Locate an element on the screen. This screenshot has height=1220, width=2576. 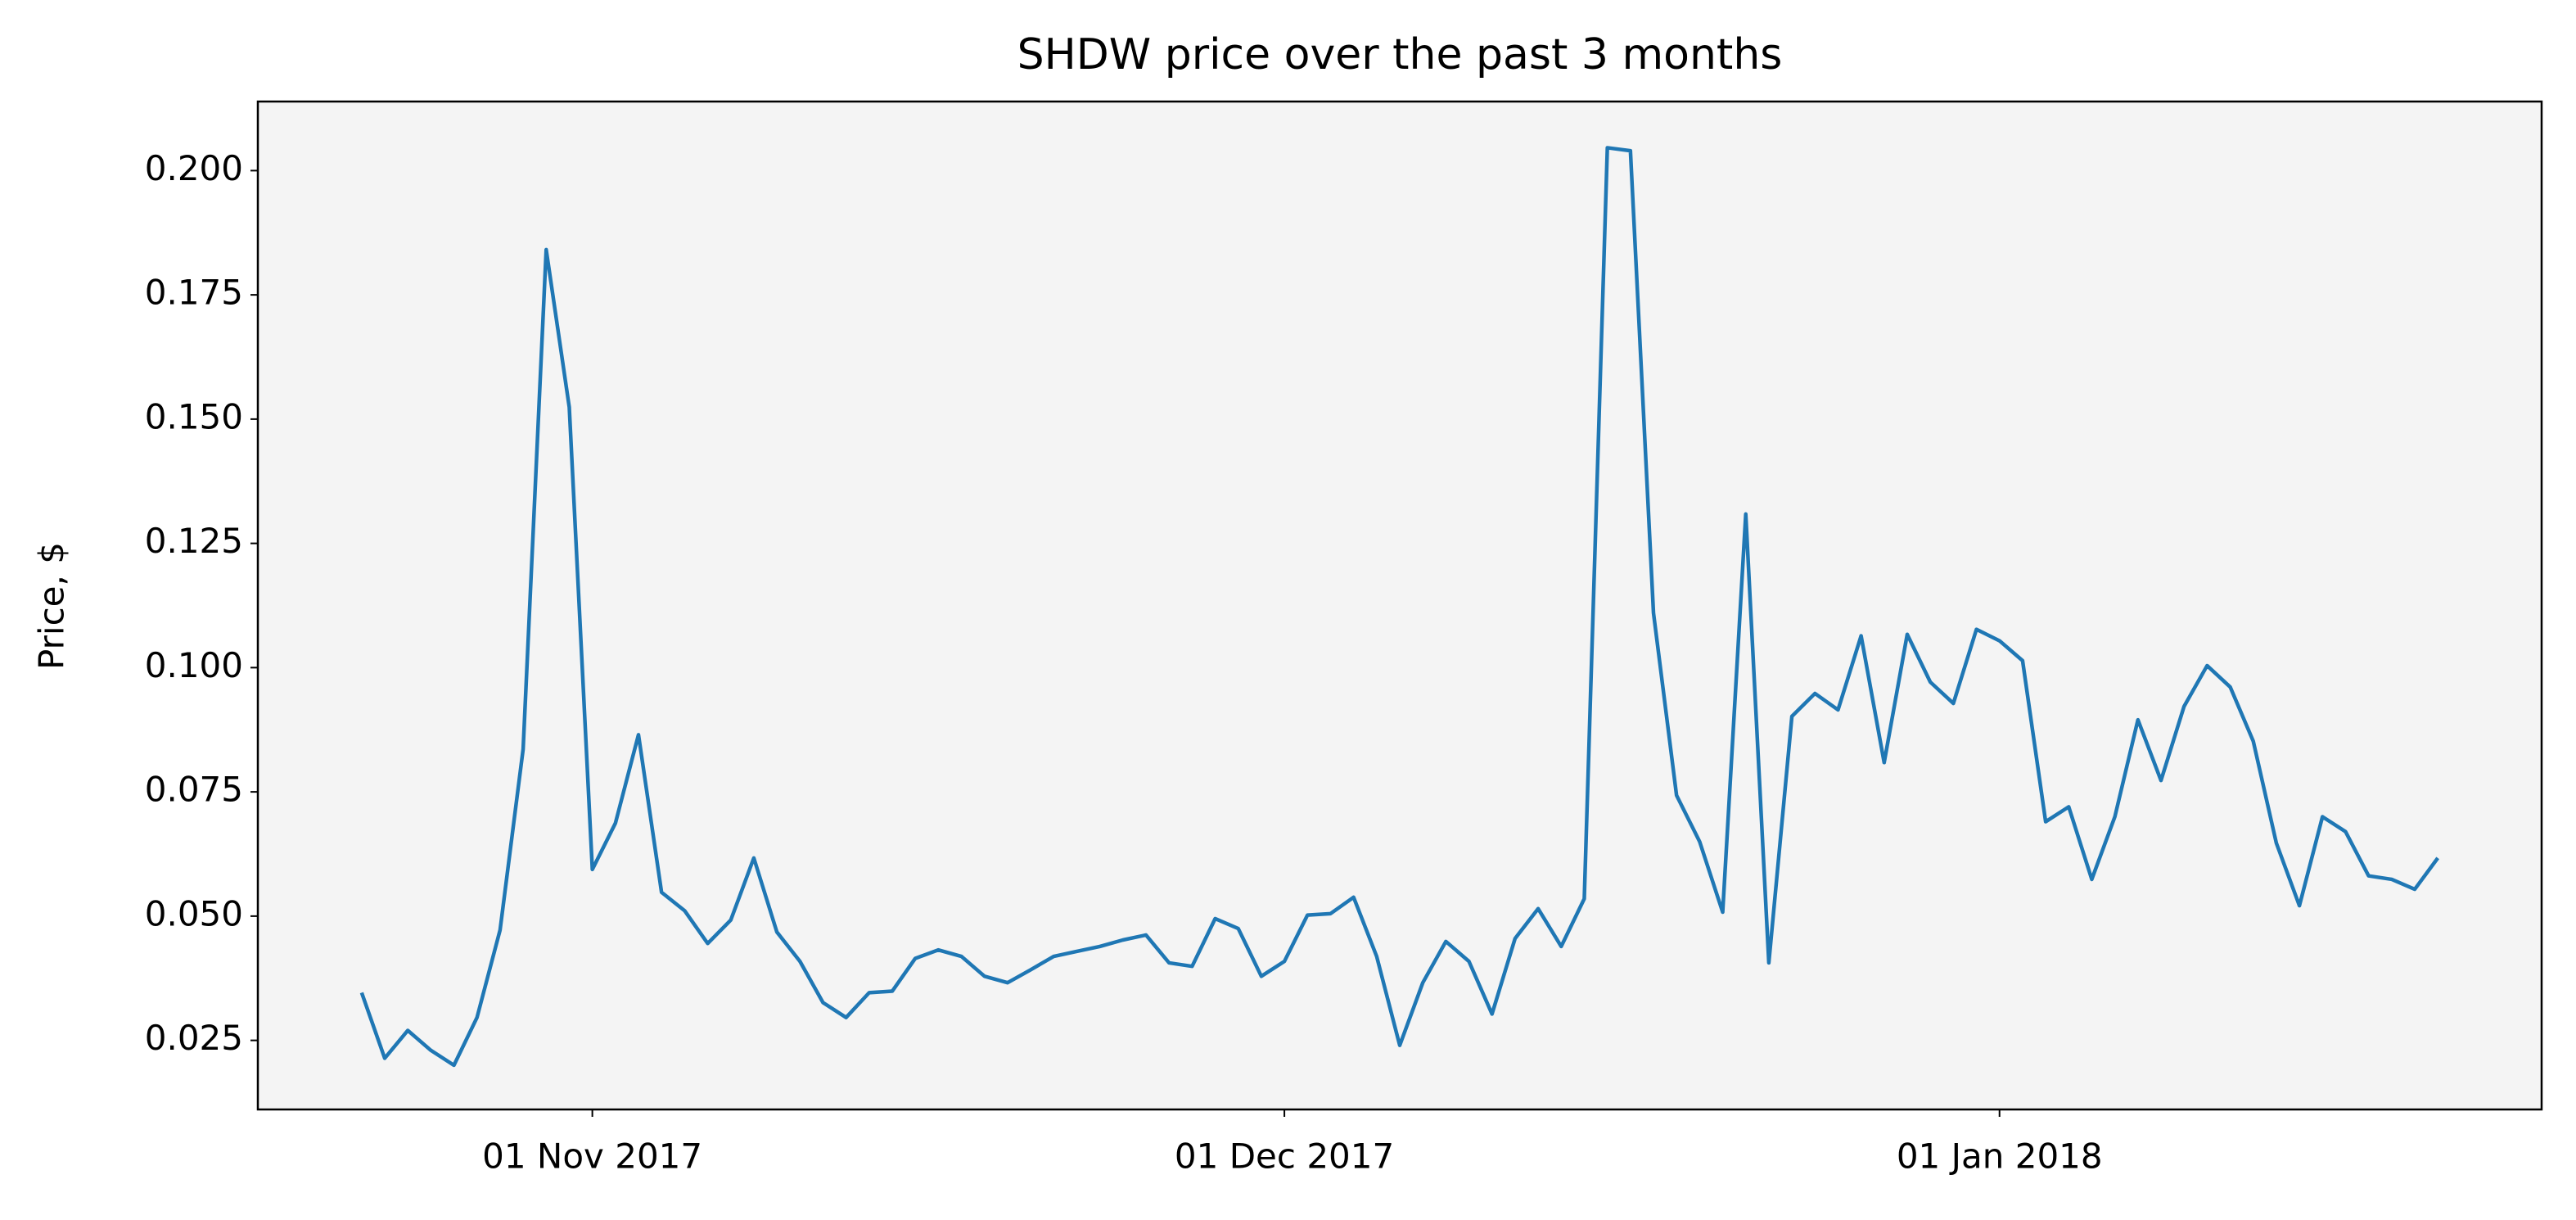
y-tick-label: 0.125 is located at coordinates (194, 541).